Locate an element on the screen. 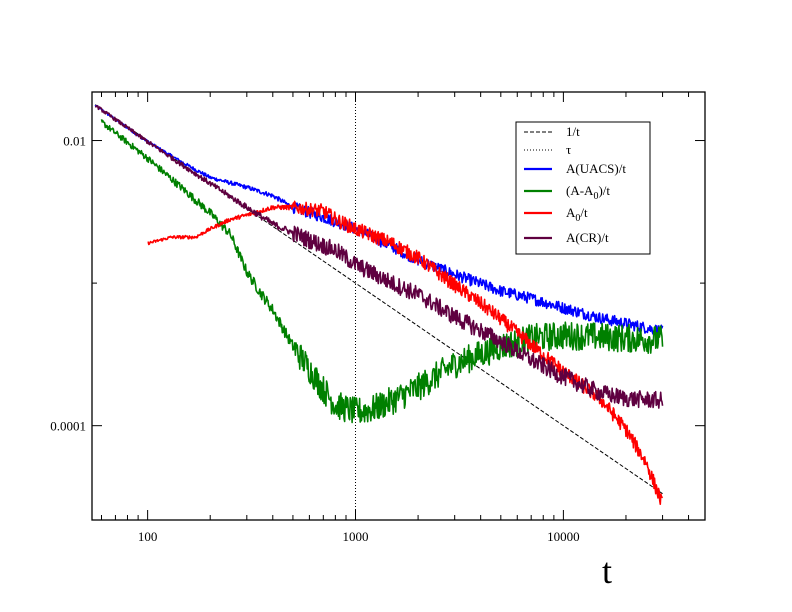  x-tick-label: 100 is located at coordinates (148, 536).